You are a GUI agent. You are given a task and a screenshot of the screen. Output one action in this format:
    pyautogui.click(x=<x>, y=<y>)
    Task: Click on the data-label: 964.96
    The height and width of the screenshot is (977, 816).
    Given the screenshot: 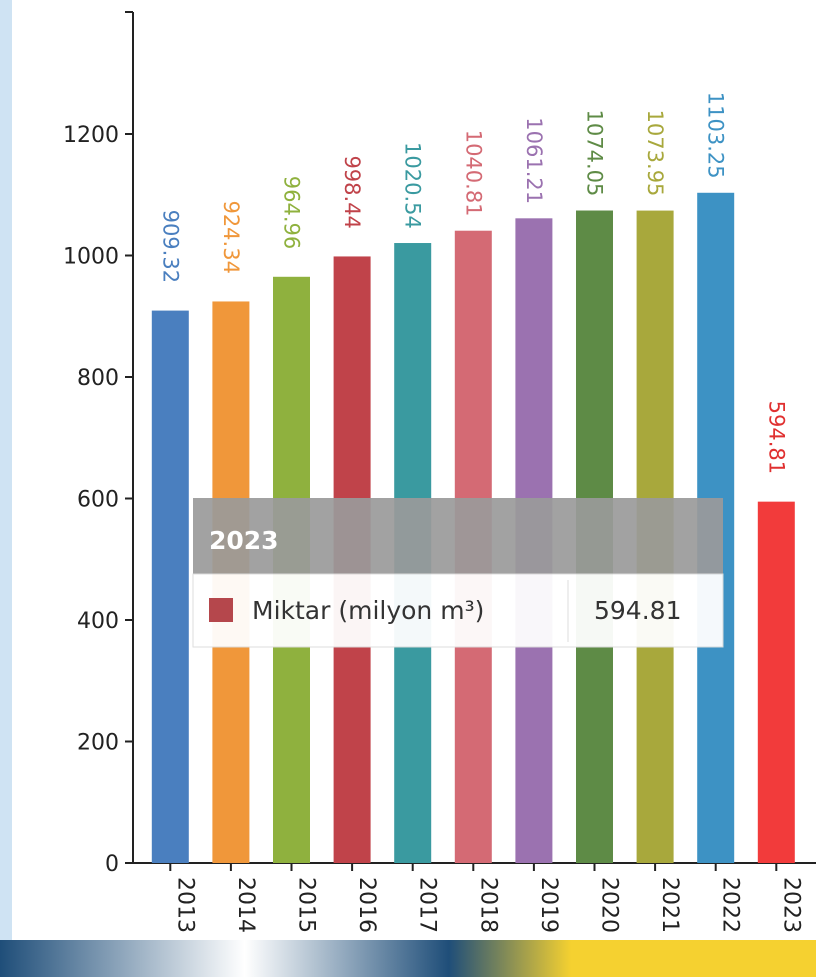 What is the action you would take?
    pyautogui.click(x=292, y=212)
    